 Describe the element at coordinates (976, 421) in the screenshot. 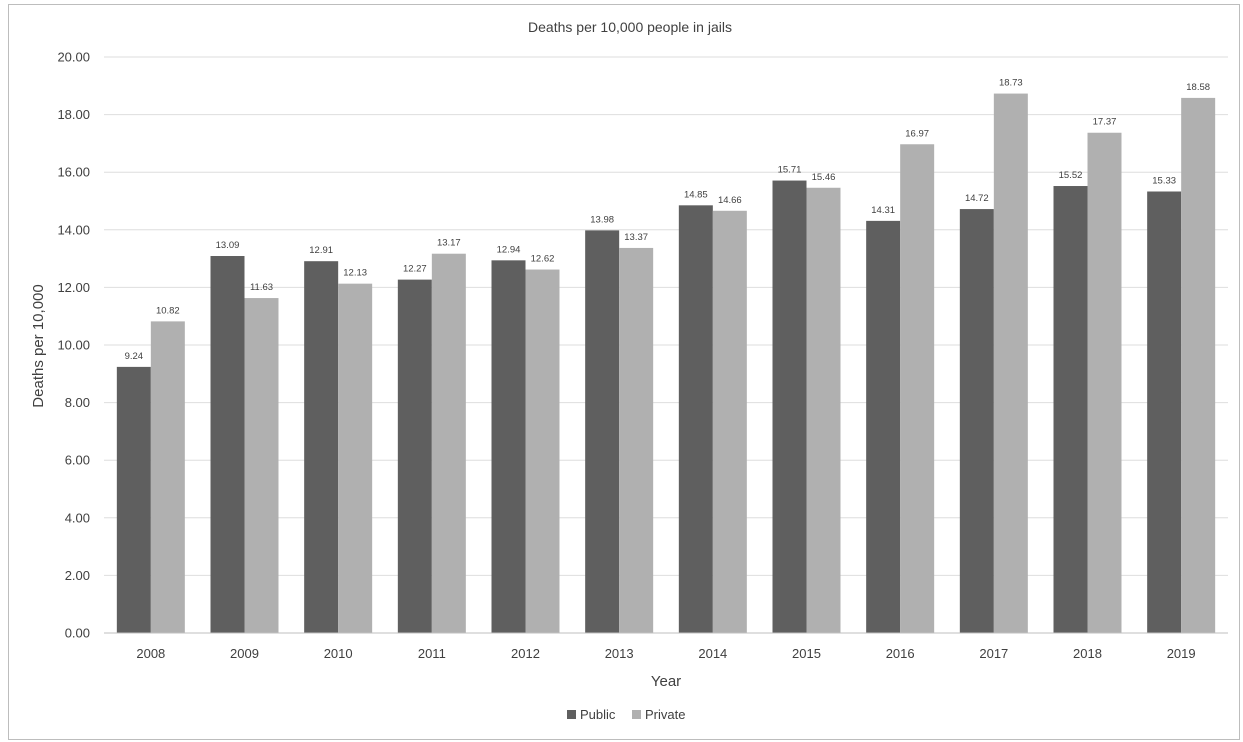

I see `bar-public-2017` at that location.